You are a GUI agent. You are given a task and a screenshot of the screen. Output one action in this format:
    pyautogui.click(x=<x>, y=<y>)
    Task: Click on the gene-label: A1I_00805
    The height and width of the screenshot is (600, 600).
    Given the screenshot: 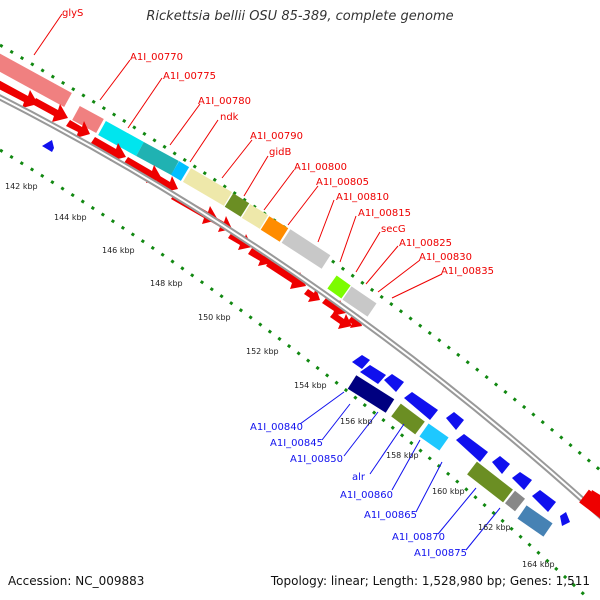 What is the action you would take?
    pyautogui.click(x=342, y=182)
    